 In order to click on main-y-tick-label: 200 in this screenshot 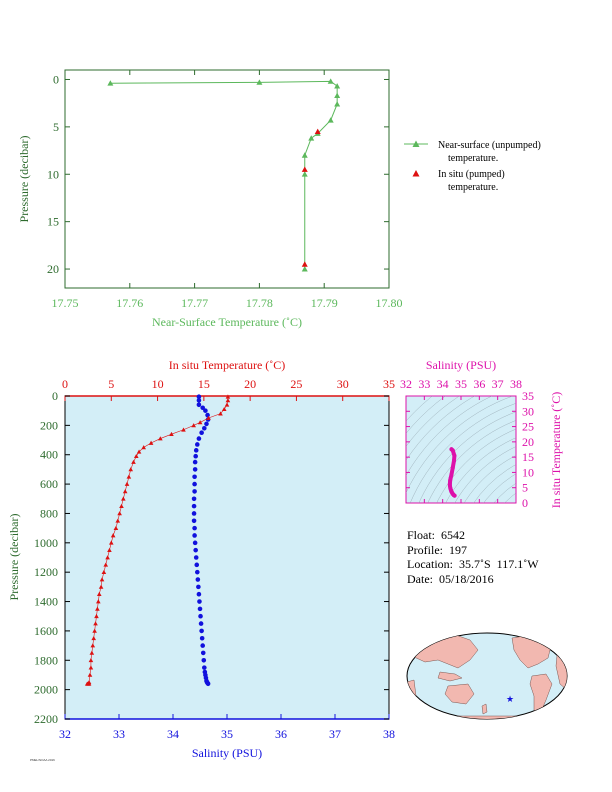, I will do `click(49, 425)`.